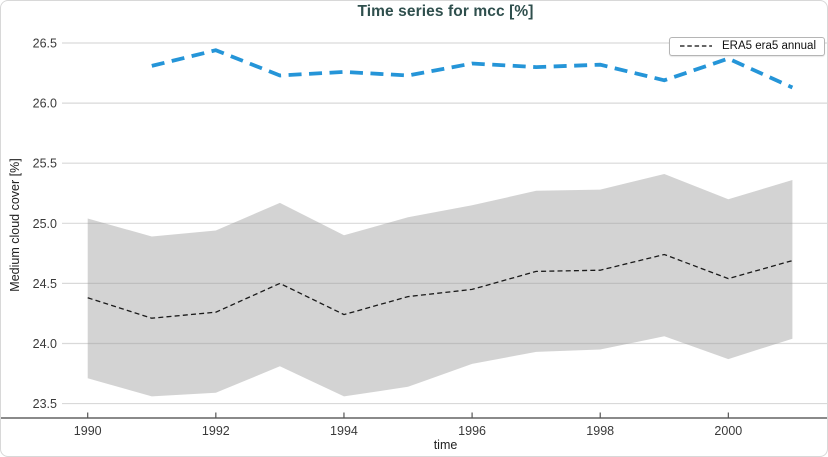  What do you see at coordinates (344, 431) in the screenshot?
I see `x-tick-label: 1994` at bounding box center [344, 431].